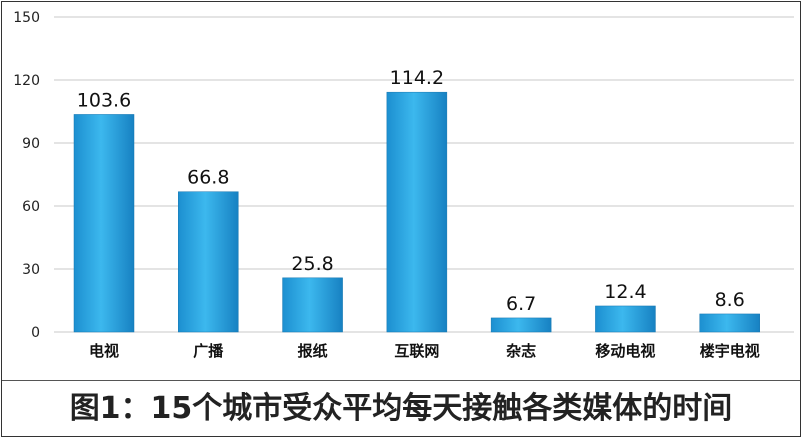 This screenshot has height=441, width=802. I want to click on value-label: 66.8, so click(208, 178).